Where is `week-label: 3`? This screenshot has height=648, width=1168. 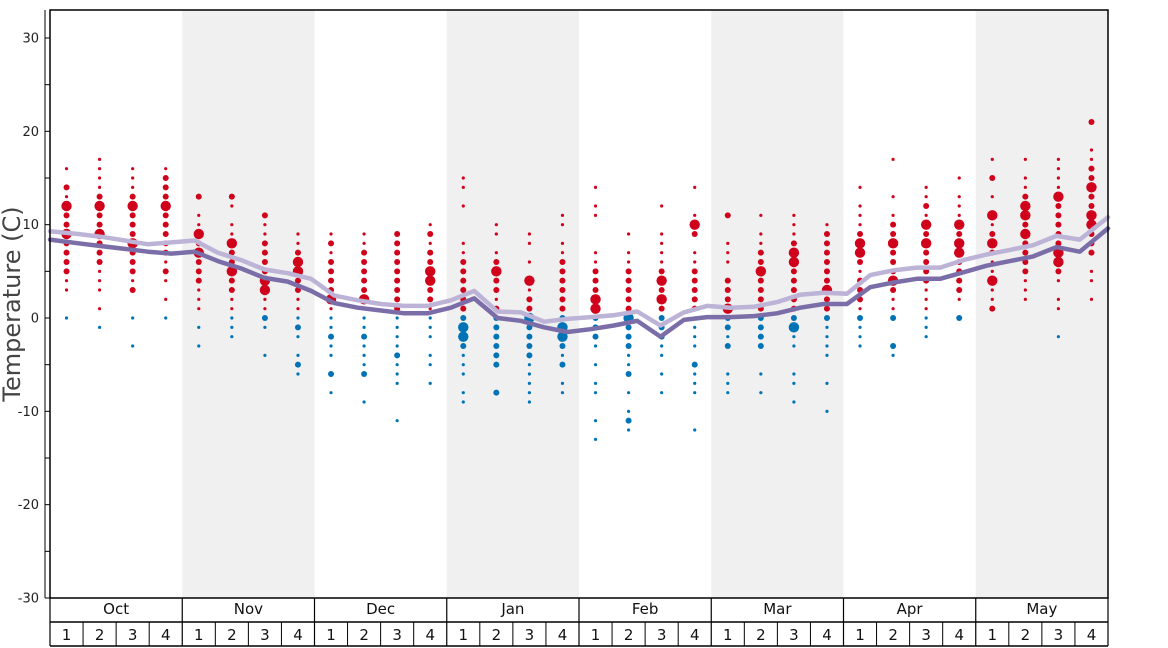 week-label: 3 is located at coordinates (794, 635).